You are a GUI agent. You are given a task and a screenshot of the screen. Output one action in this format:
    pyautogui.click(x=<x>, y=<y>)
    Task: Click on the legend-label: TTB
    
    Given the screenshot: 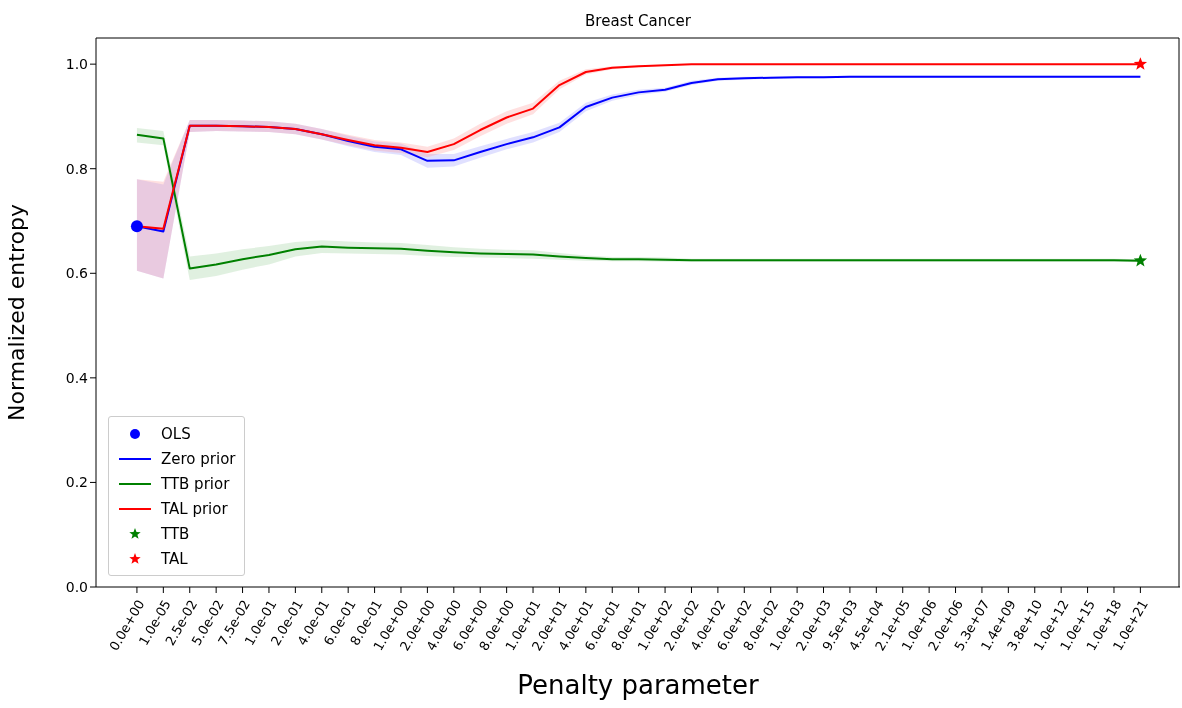 What is the action you would take?
    pyautogui.click(x=175, y=533)
    